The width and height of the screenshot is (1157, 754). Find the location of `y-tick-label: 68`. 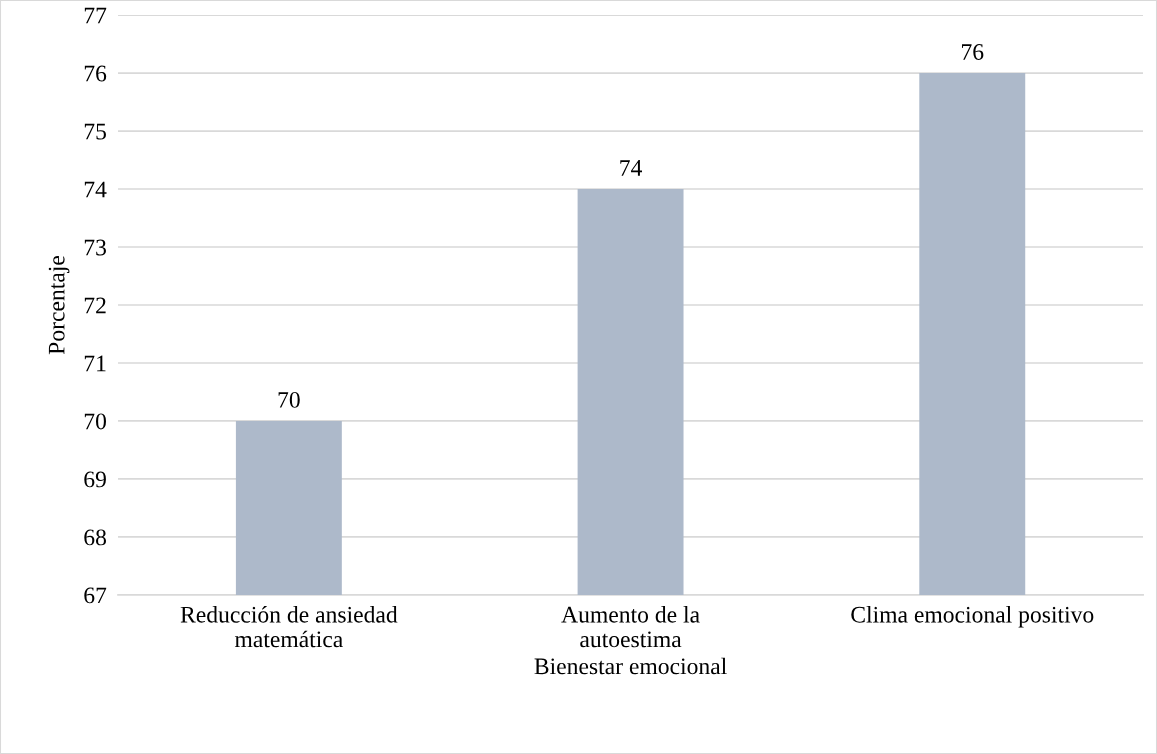

y-tick-label: 68 is located at coordinates (95, 537).